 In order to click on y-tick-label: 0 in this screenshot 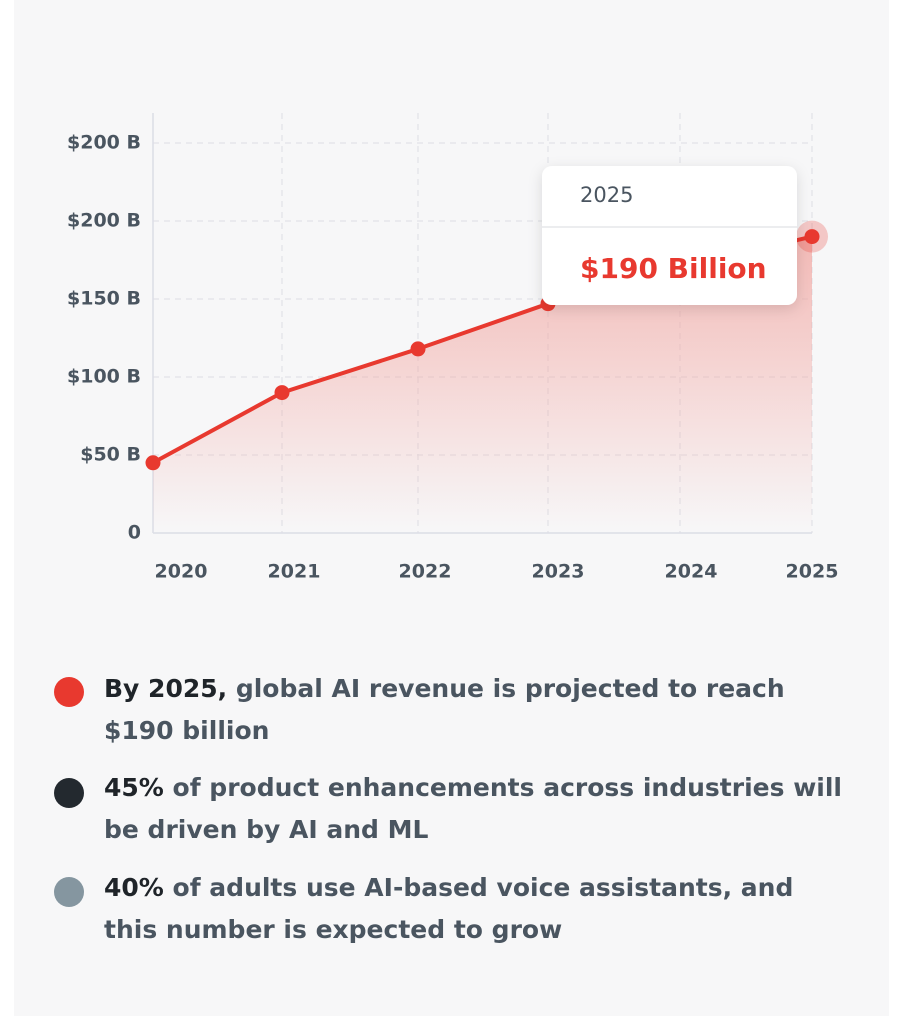, I will do `click(134, 533)`.